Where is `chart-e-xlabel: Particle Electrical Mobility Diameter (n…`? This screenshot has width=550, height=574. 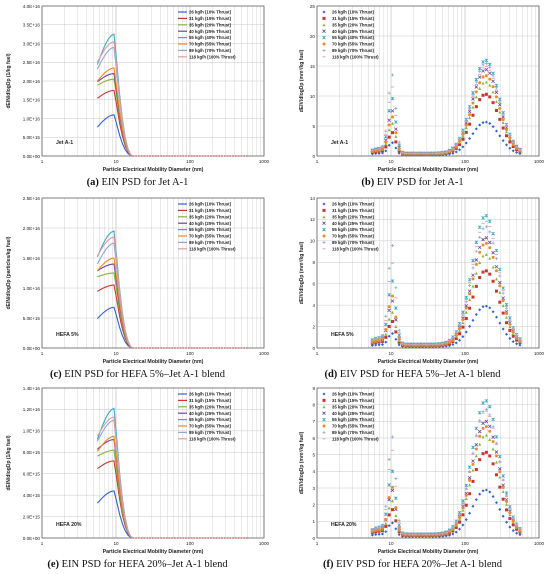 chart-e-xlabel: Particle Electrical Mobility Diameter (n… is located at coordinates (153, 552).